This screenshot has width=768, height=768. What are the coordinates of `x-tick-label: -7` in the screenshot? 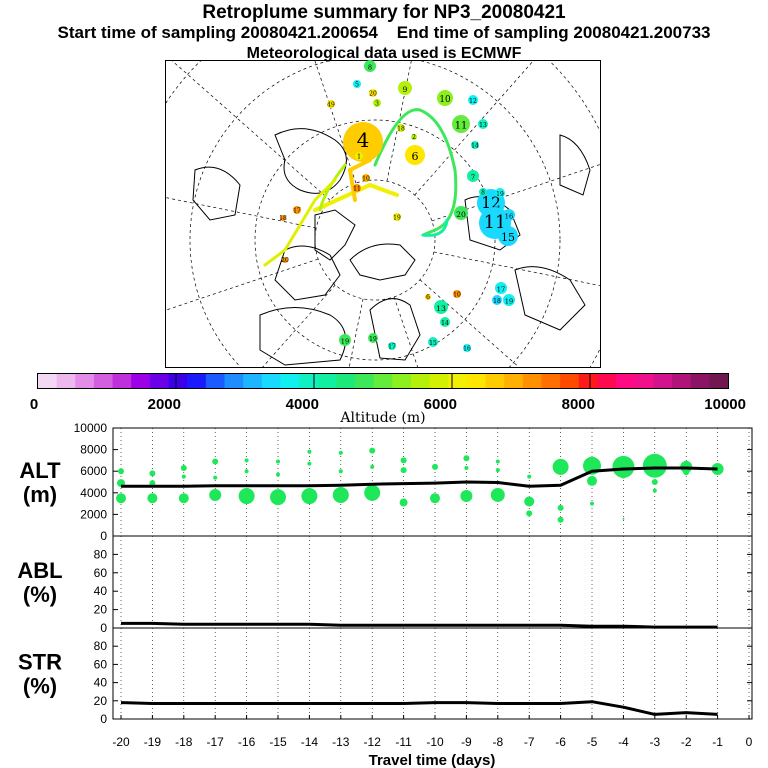 It's located at (529, 742).